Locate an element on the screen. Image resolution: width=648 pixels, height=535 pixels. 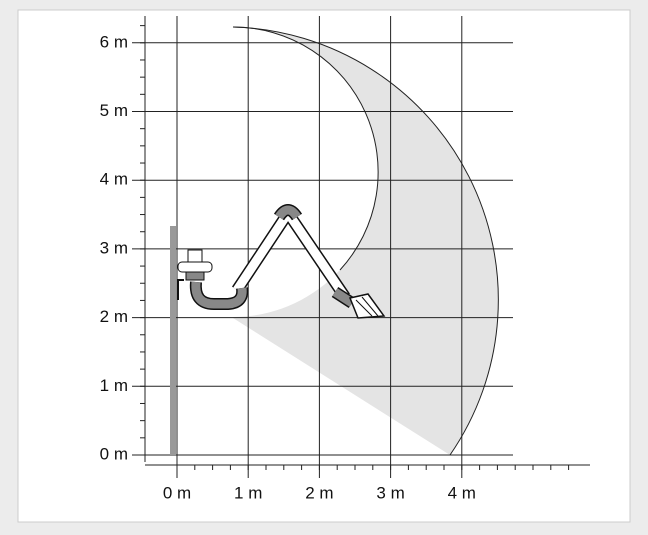
x-label: 3 m is located at coordinates (390, 492).